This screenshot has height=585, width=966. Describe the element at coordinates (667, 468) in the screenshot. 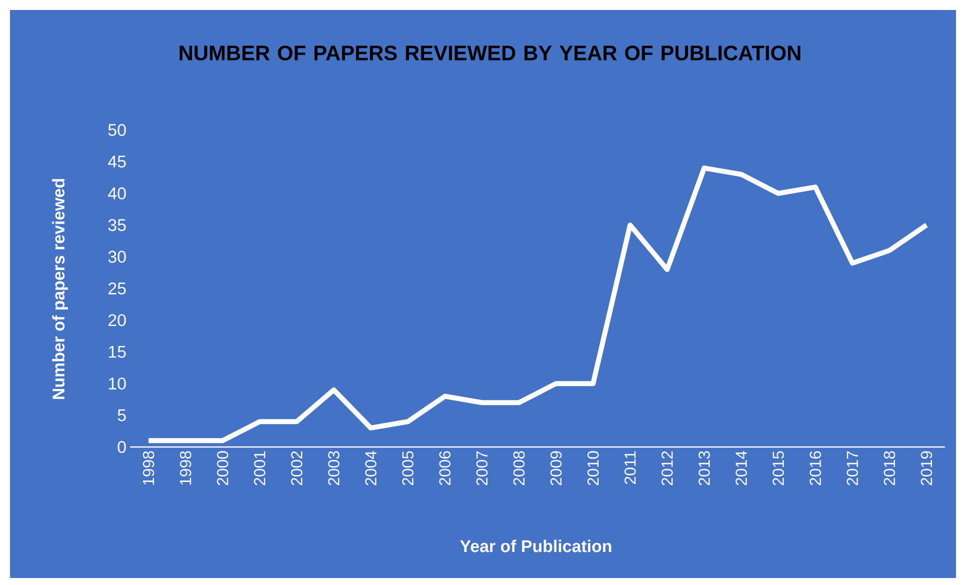

I see `x-tick-label: 2012` at that location.